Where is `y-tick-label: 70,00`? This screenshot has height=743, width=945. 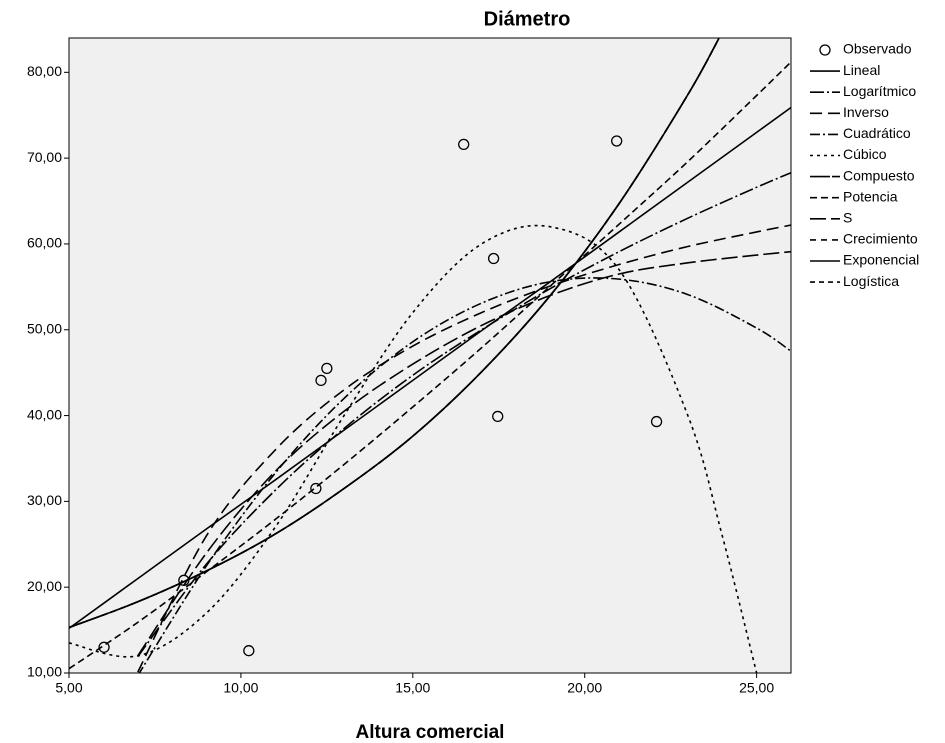
y-tick-label: 70,00 is located at coordinates (44, 157).